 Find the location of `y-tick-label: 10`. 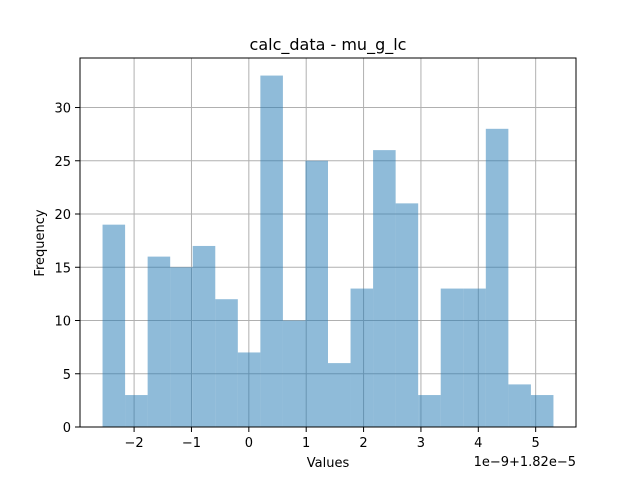

y-tick-label: 10 is located at coordinates (62, 322).